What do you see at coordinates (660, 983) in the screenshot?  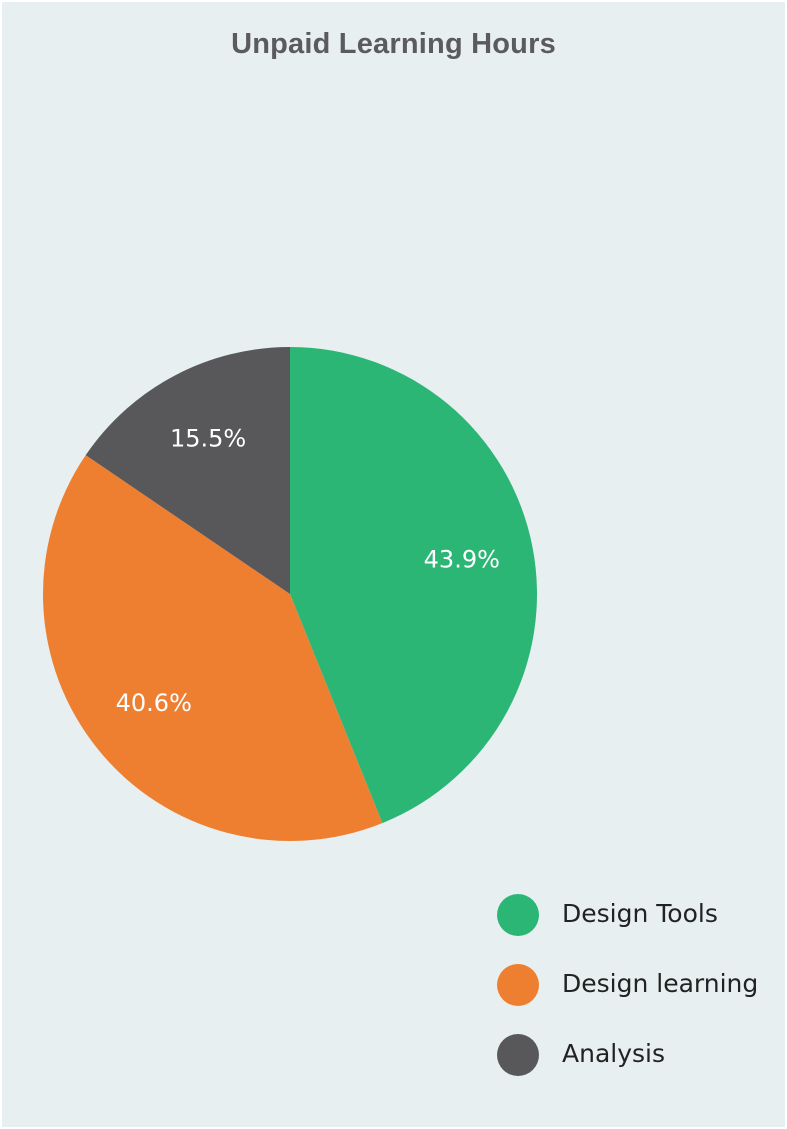 I see `legend-label: Design learning` at bounding box center [660, 983].